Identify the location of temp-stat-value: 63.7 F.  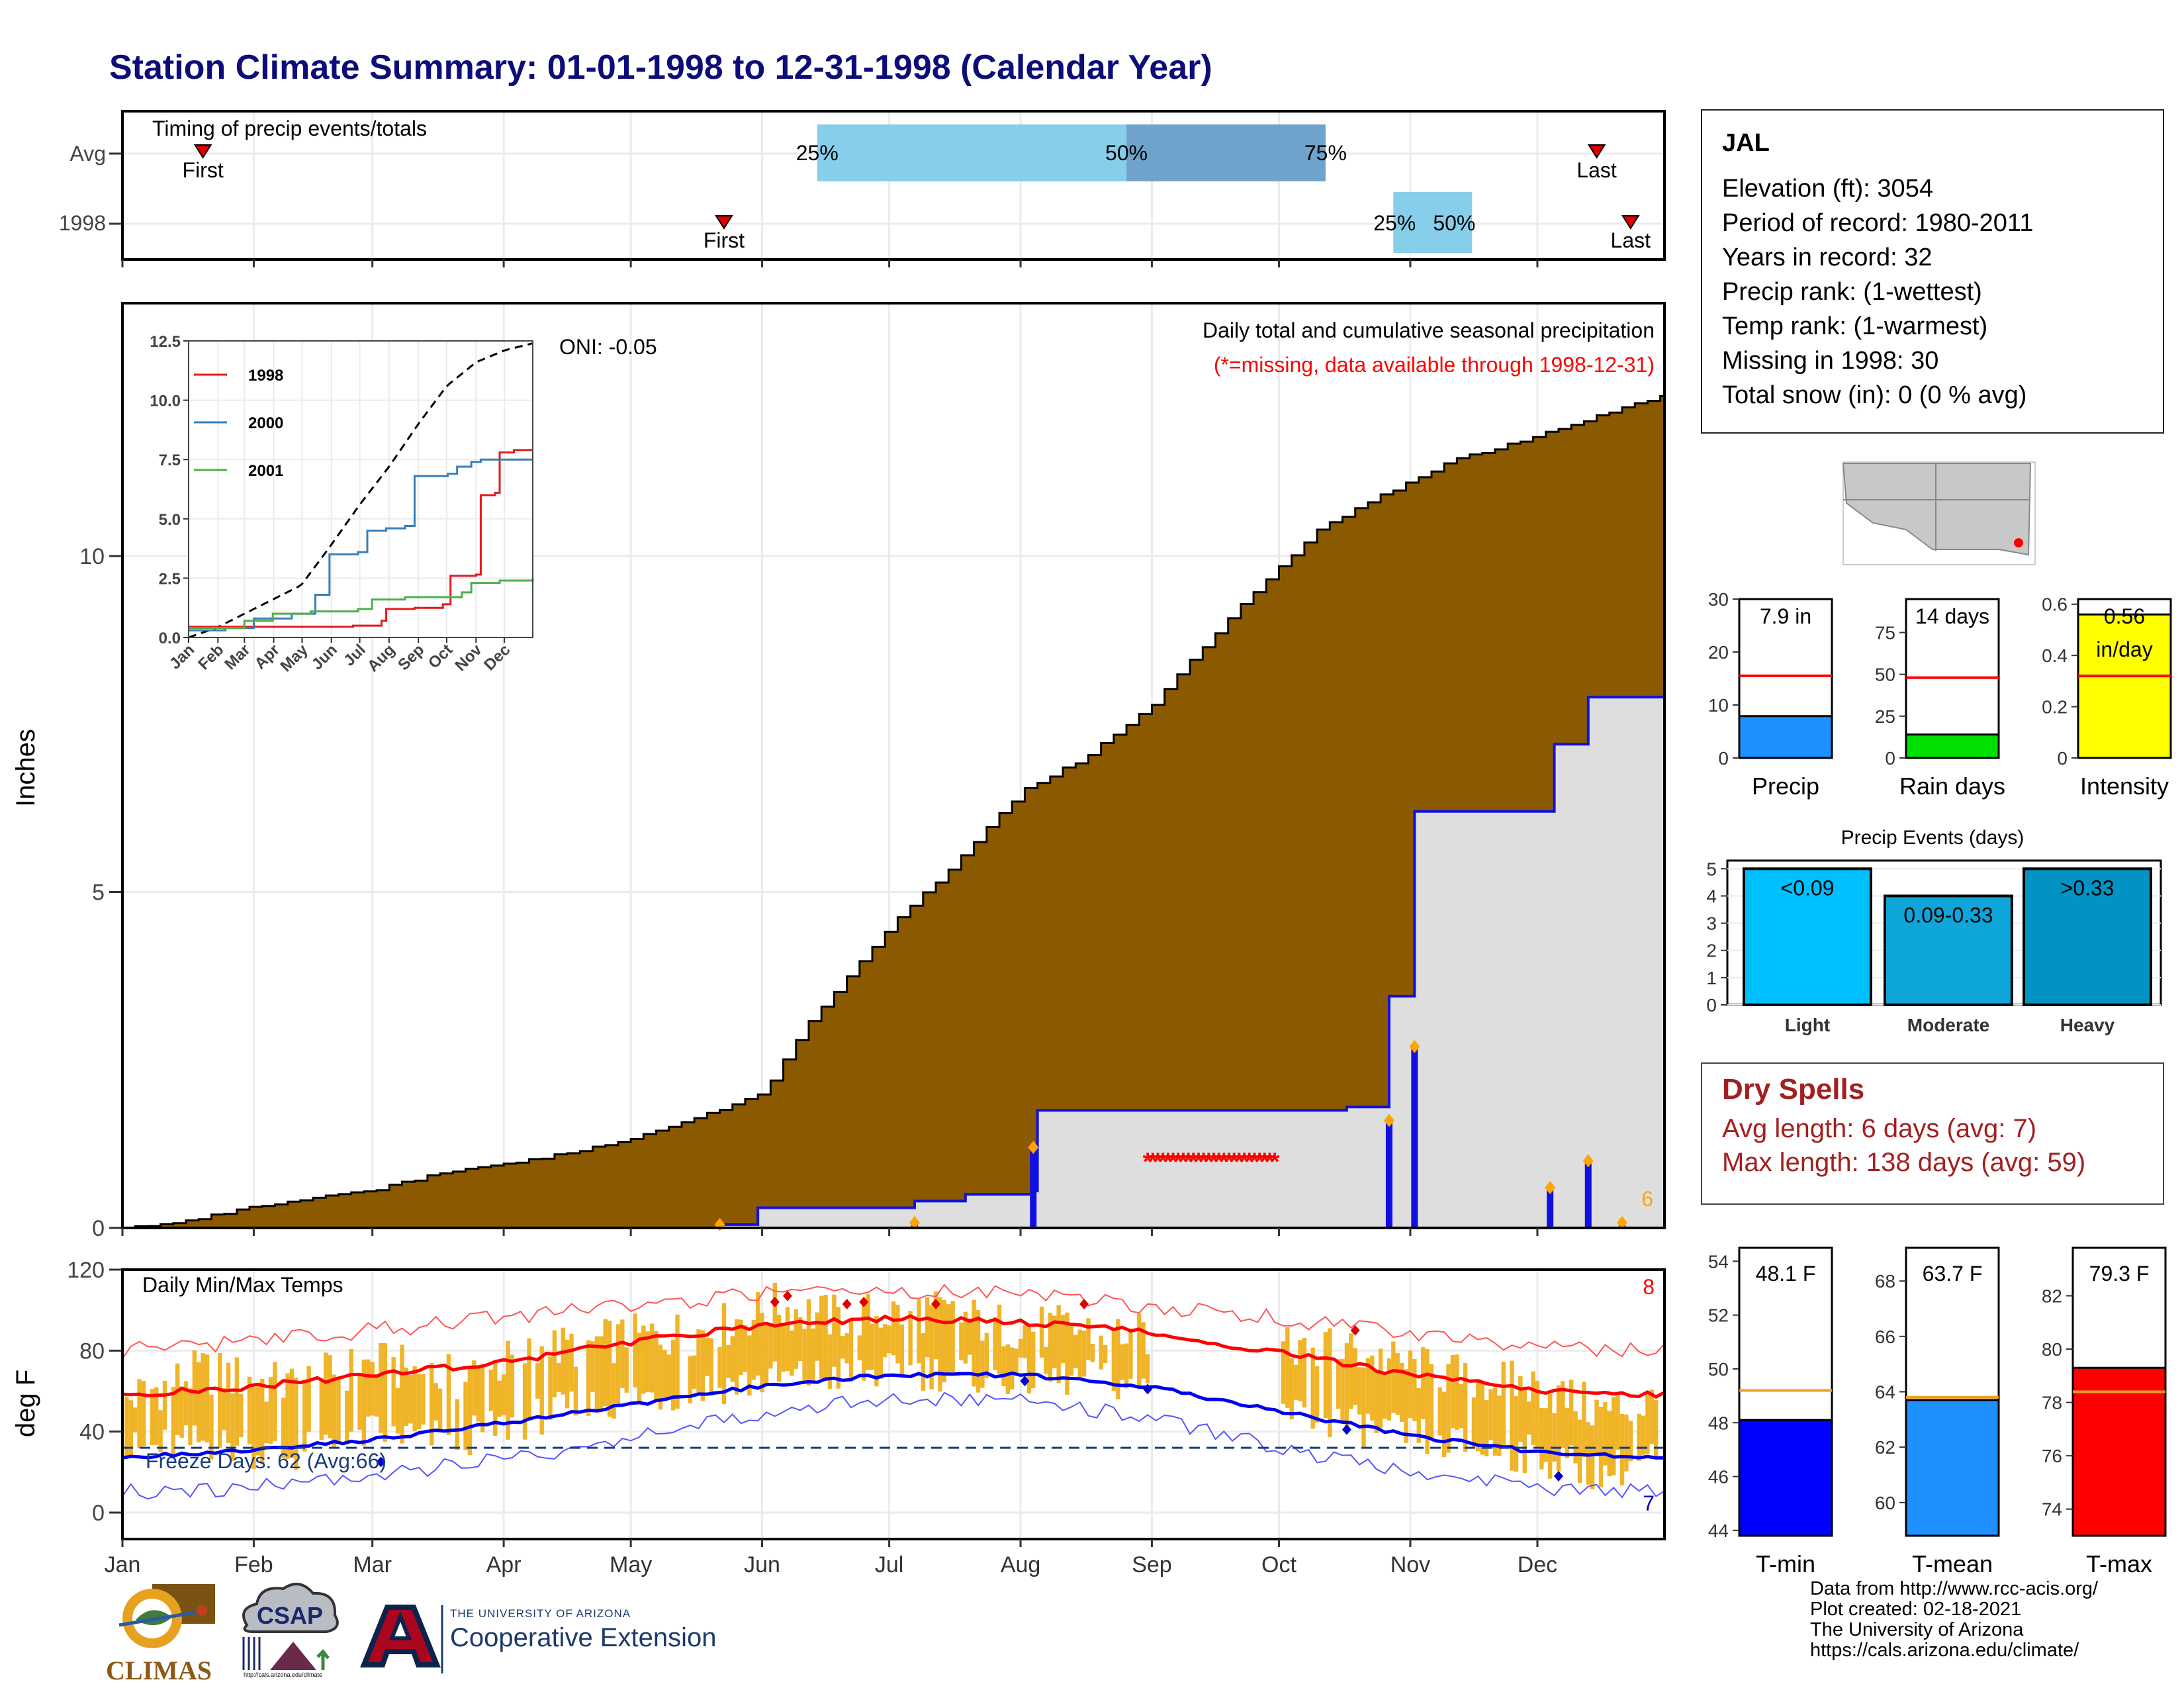
(1953, 1274).